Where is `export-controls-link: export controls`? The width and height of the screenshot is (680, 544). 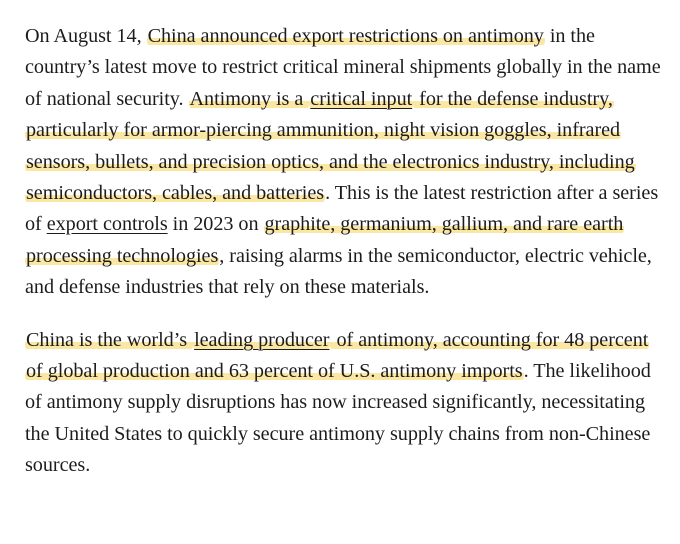
export-controls-link: export controls is located at coordinates (107, 224).